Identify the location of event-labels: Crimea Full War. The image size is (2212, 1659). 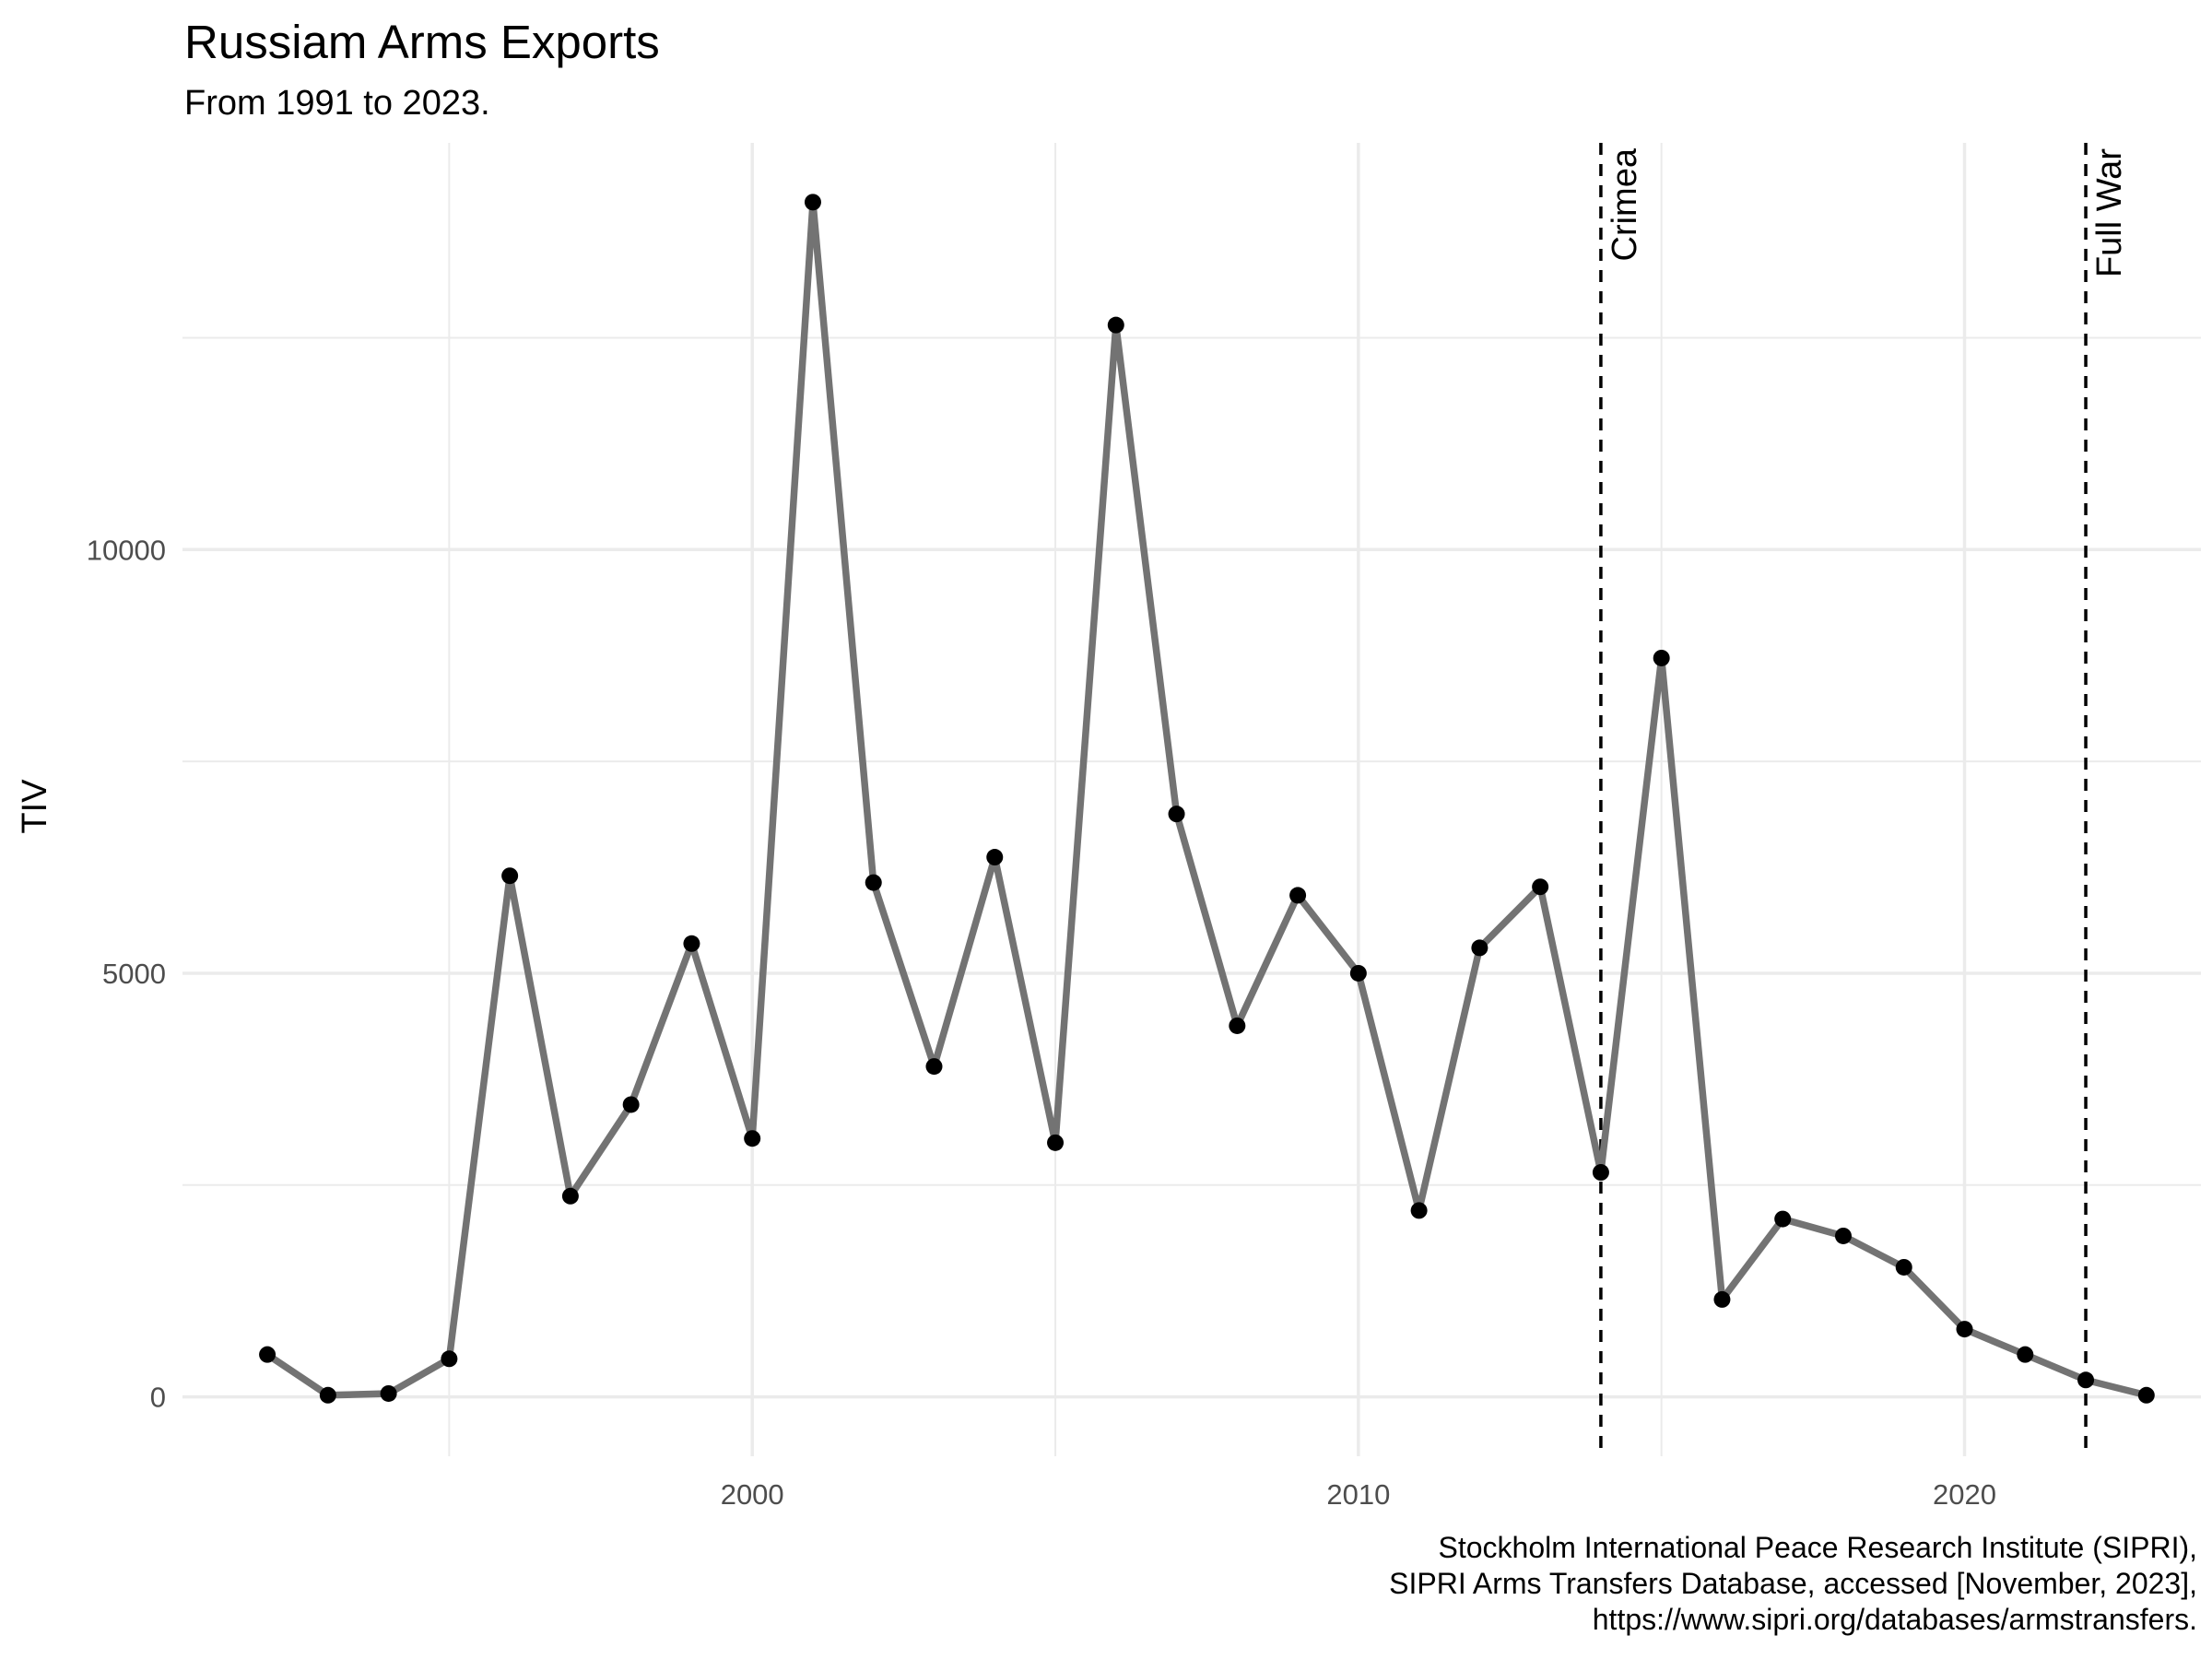
(1867, 212).